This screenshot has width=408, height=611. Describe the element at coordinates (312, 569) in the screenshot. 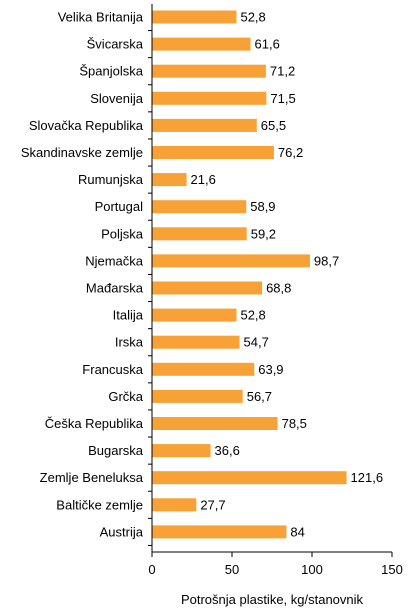

I see `x-tick-label: 100` at that location.